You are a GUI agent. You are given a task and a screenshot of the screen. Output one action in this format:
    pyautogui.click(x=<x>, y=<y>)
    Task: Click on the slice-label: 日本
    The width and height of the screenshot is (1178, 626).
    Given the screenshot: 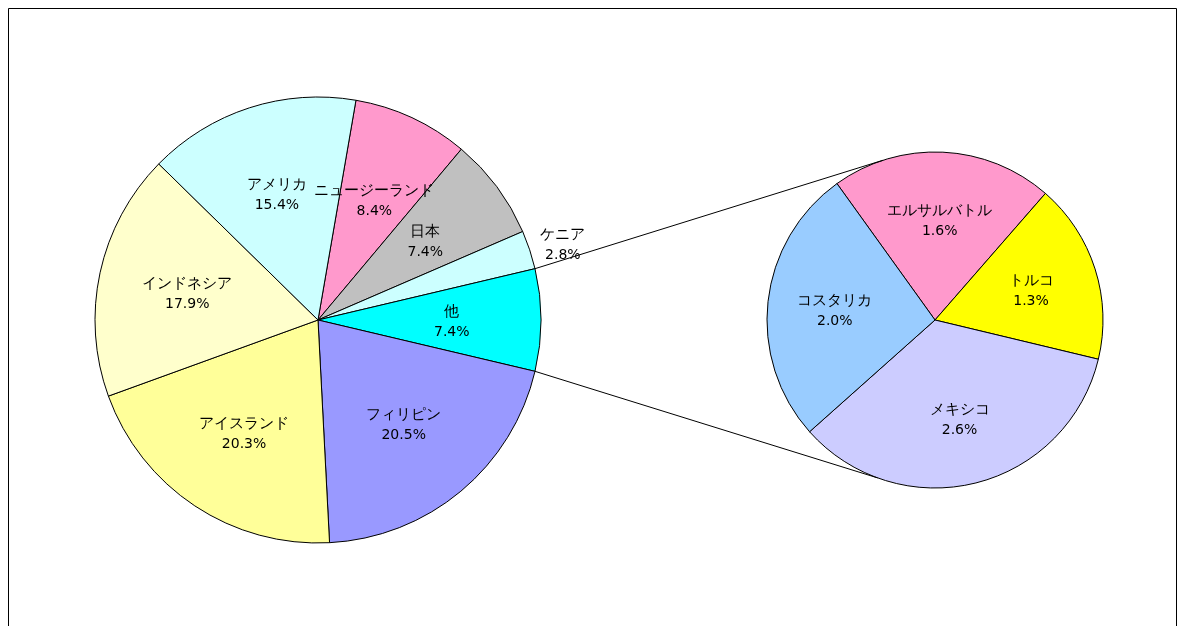 What is the action you would take?
    pyautogui.click(x=425, y=231)
    